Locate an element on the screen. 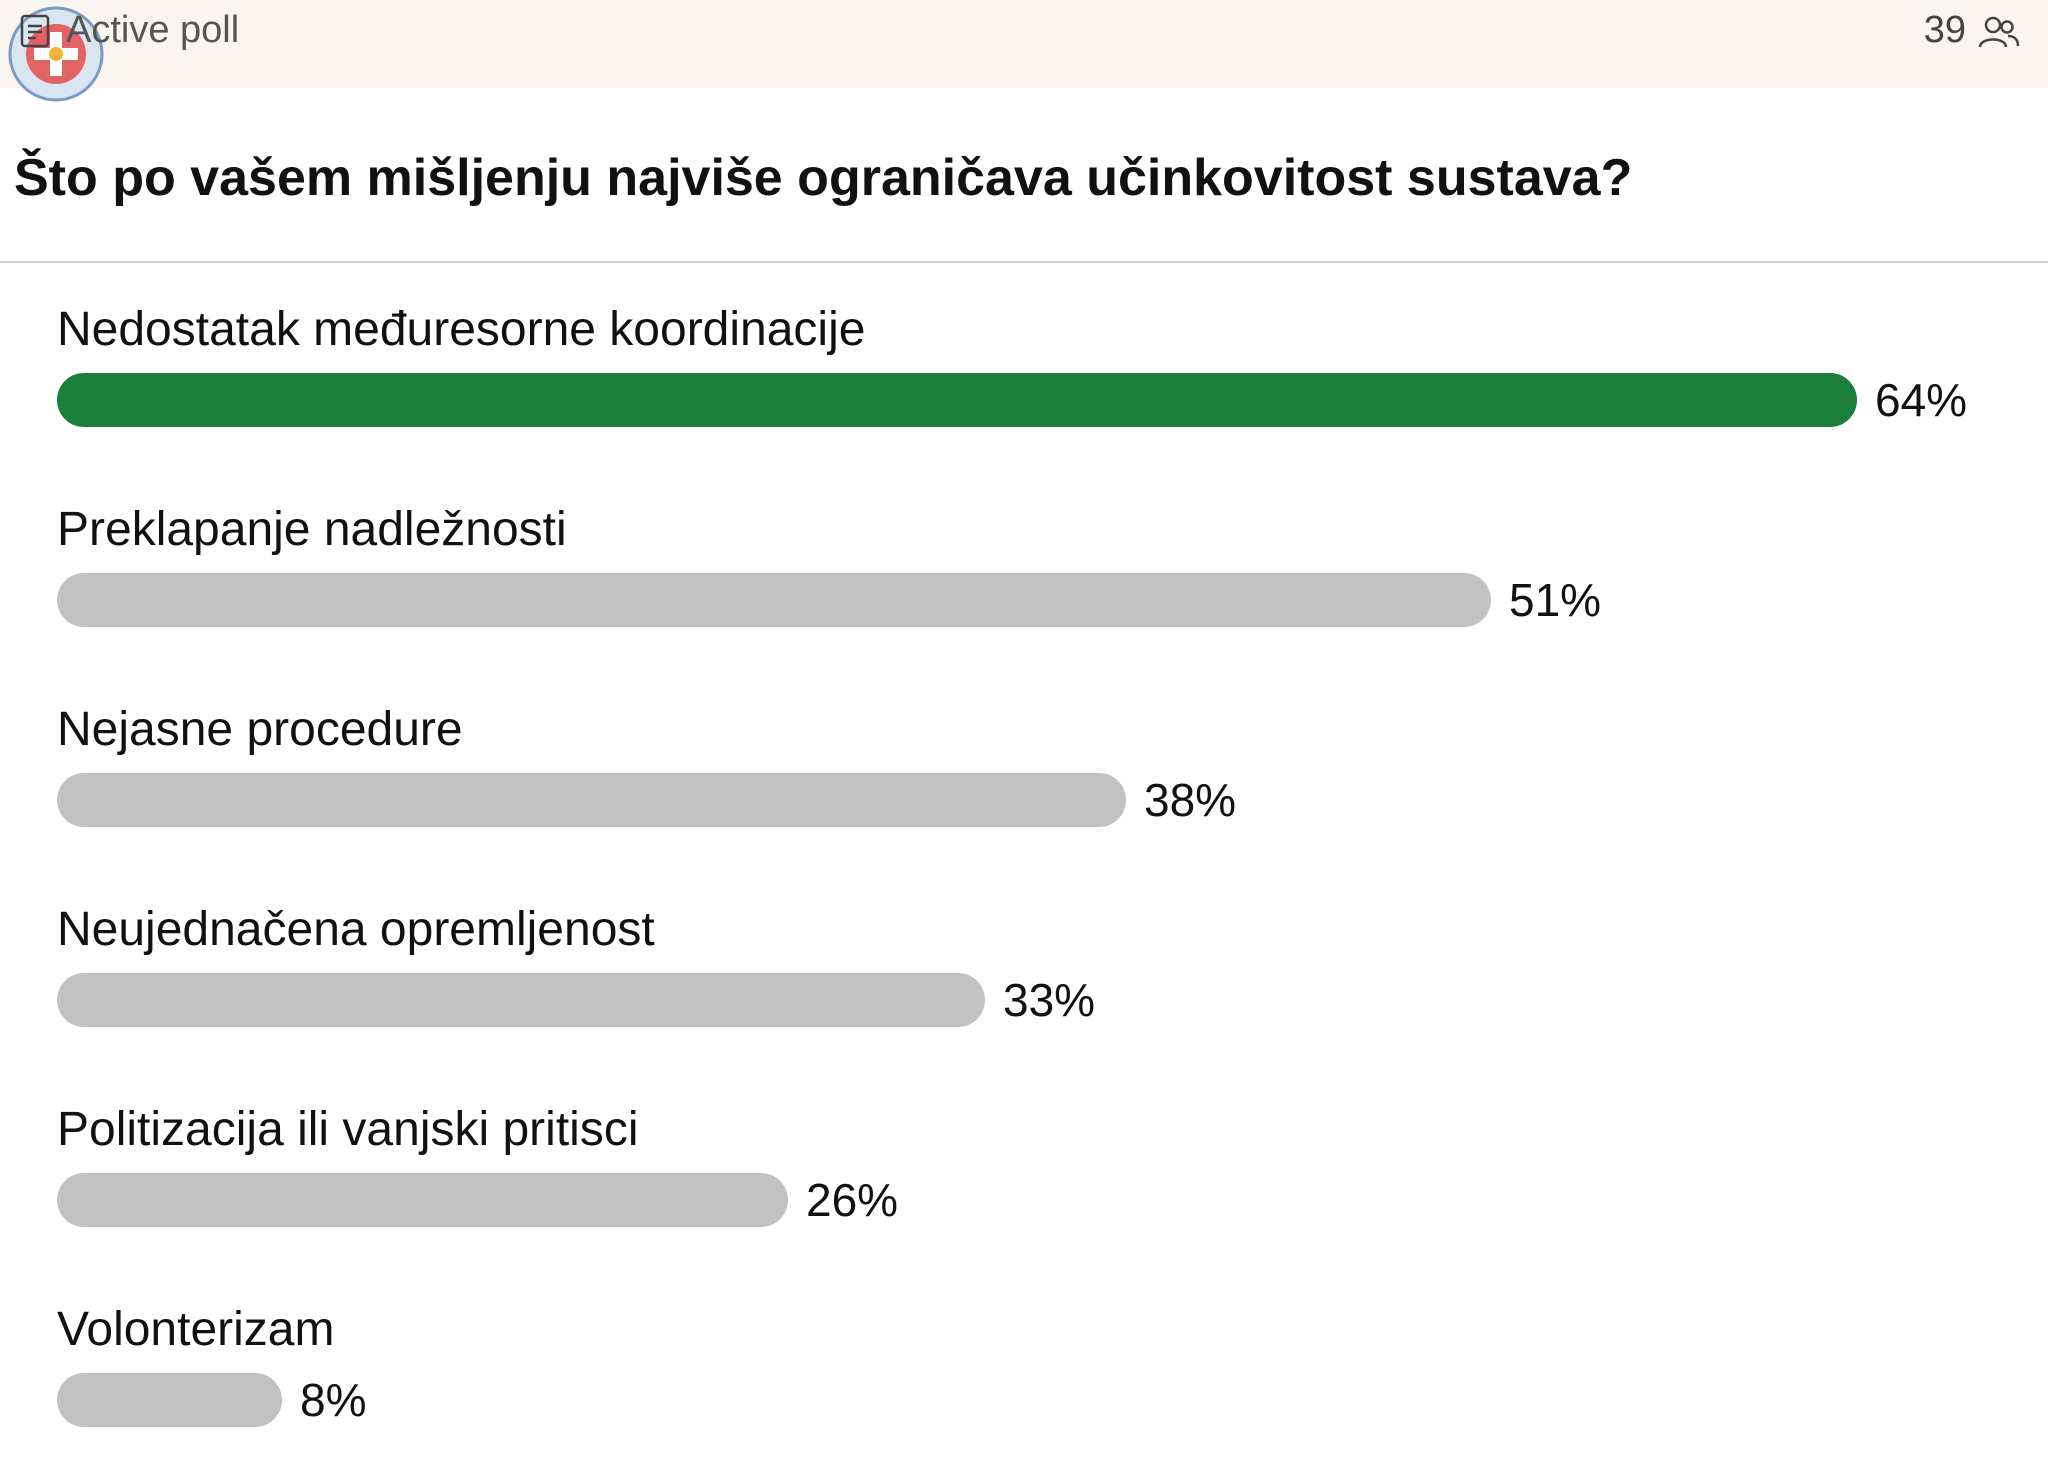 The height and width of the screenshot is (1480, 2048). divider is located at coordinates (1024, 262).